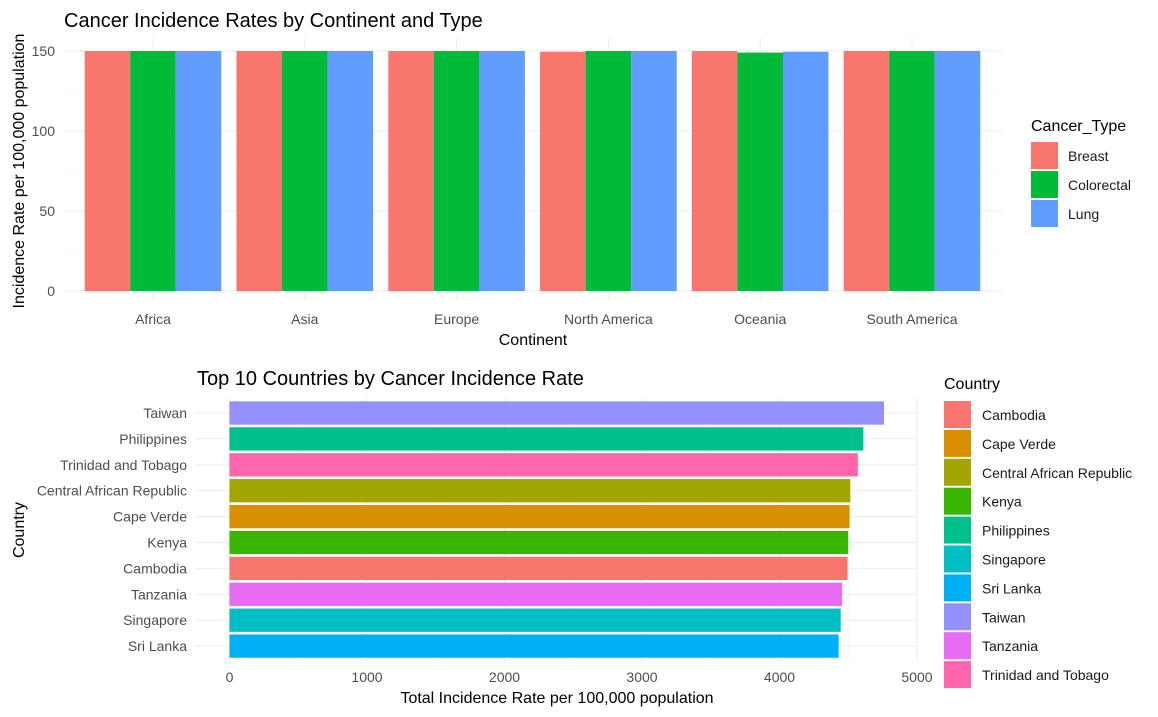 Image resolution: width=1158 pixels, height=717 pixels. I want to click on bar-taiwan, so click(556, 413).